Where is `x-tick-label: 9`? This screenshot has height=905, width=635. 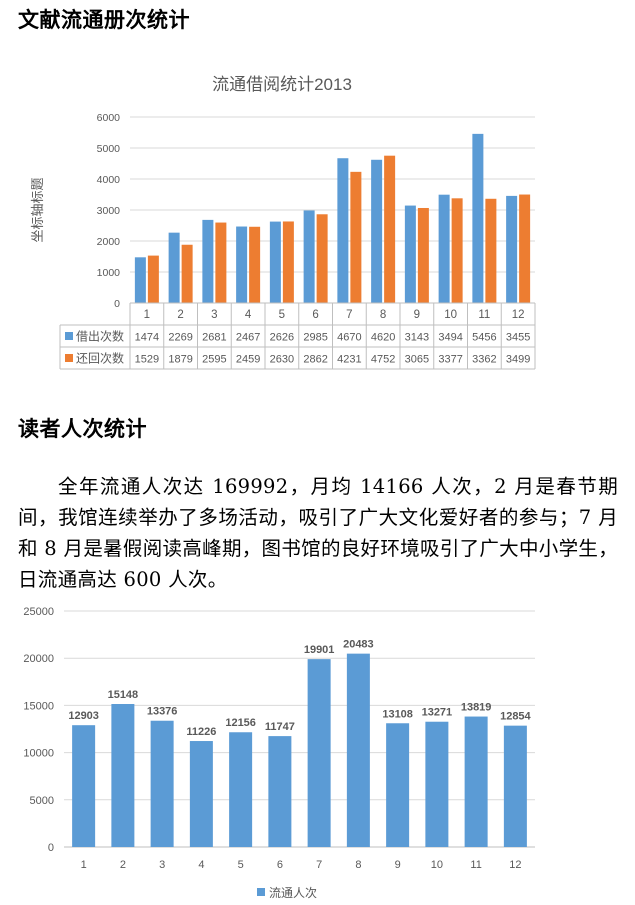
x-tick-label: 9 is located at coordinates (398, 865).